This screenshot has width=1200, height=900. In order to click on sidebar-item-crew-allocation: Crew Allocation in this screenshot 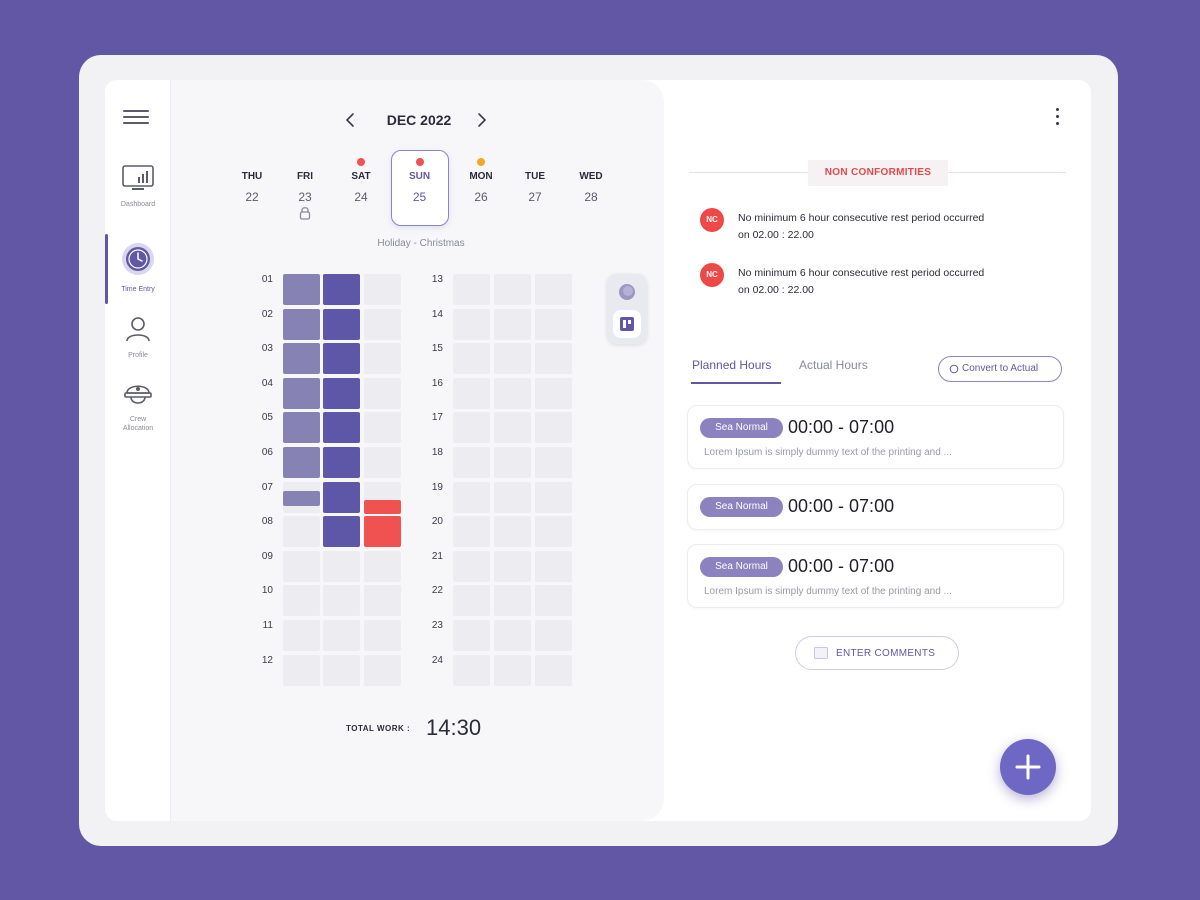, I will do `click(138, 406)`.